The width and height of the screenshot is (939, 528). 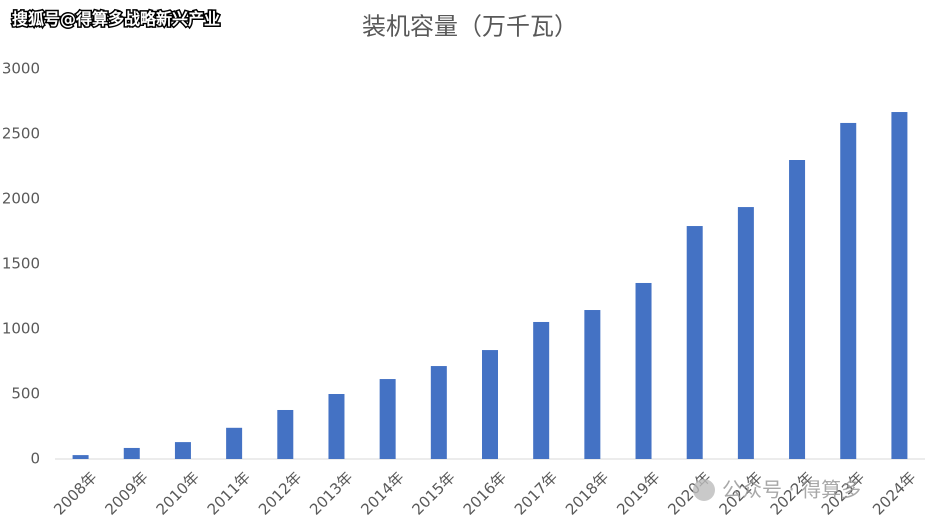 I want to click on x-tick-label: 2013年, so click(x=331, y=493).